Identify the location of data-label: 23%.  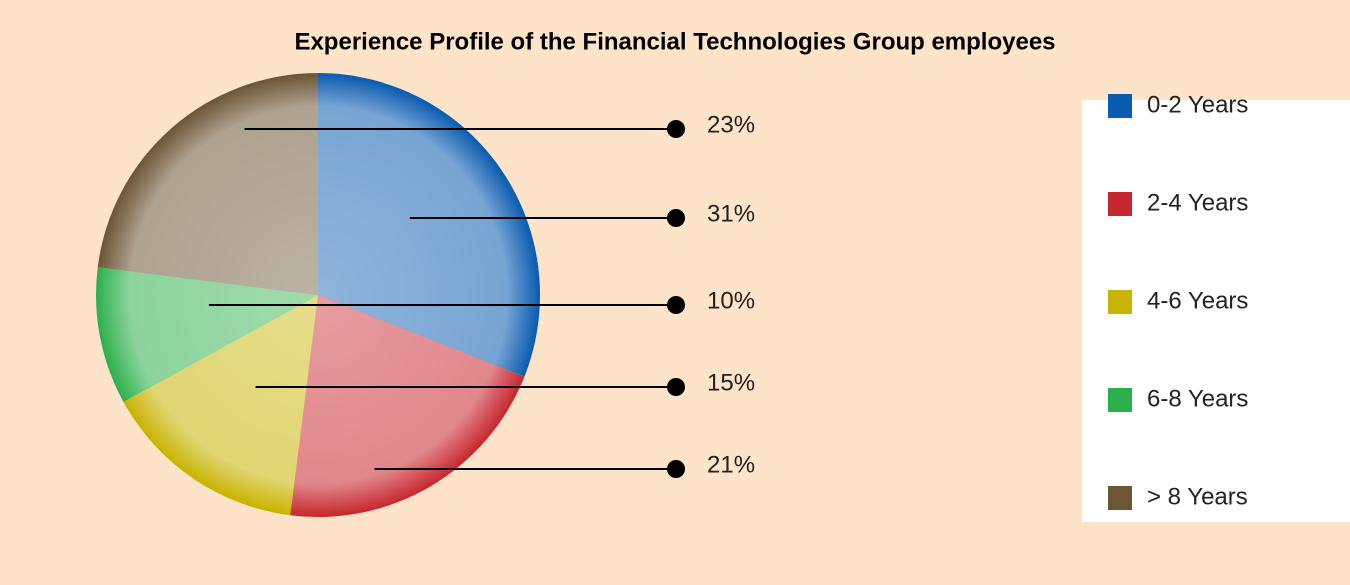
(731, 124).